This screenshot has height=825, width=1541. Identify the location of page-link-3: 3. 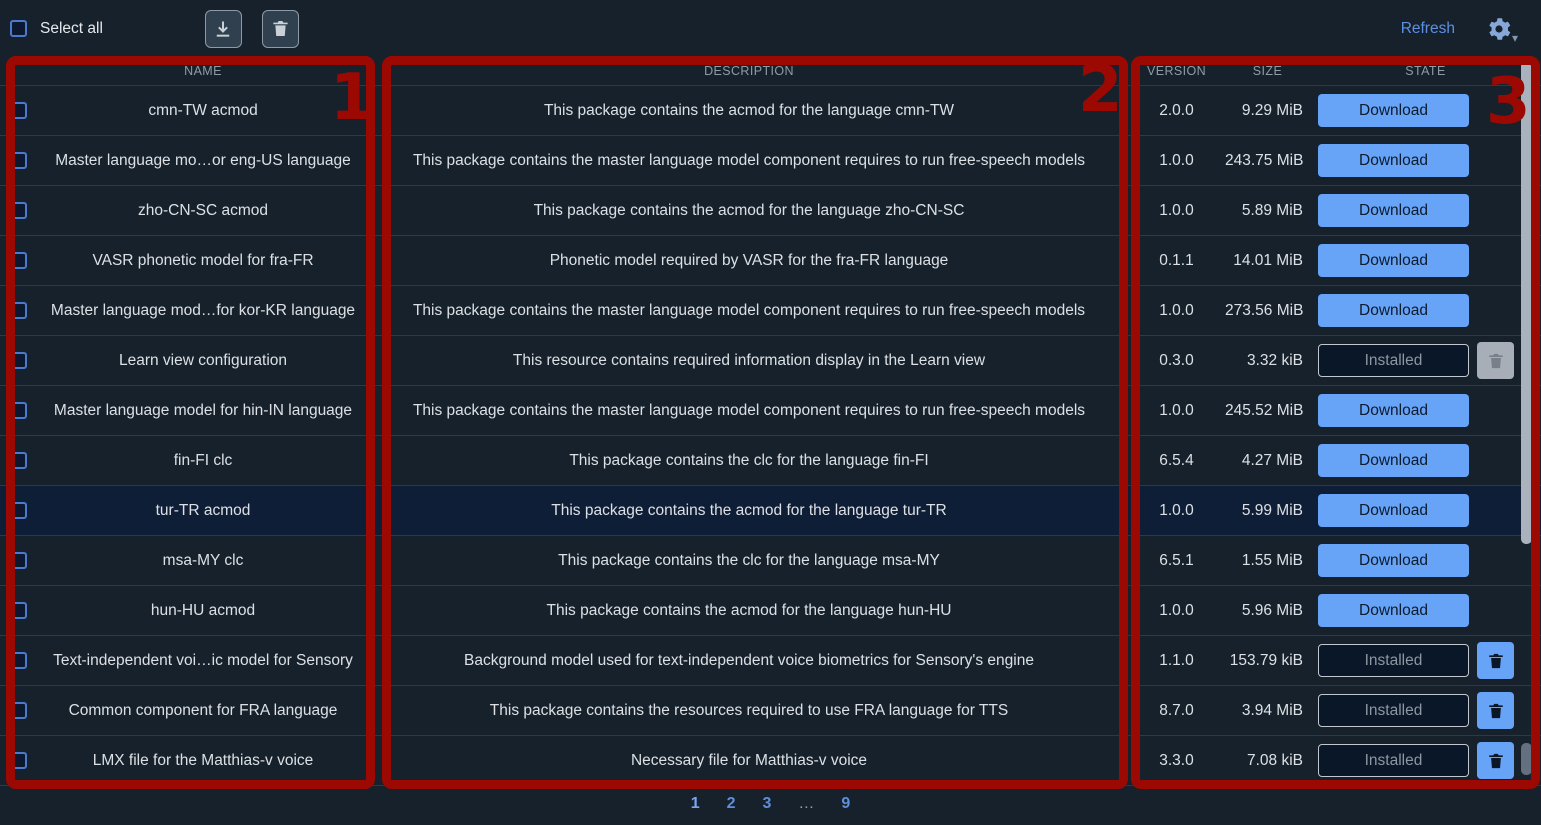
(767, 803).